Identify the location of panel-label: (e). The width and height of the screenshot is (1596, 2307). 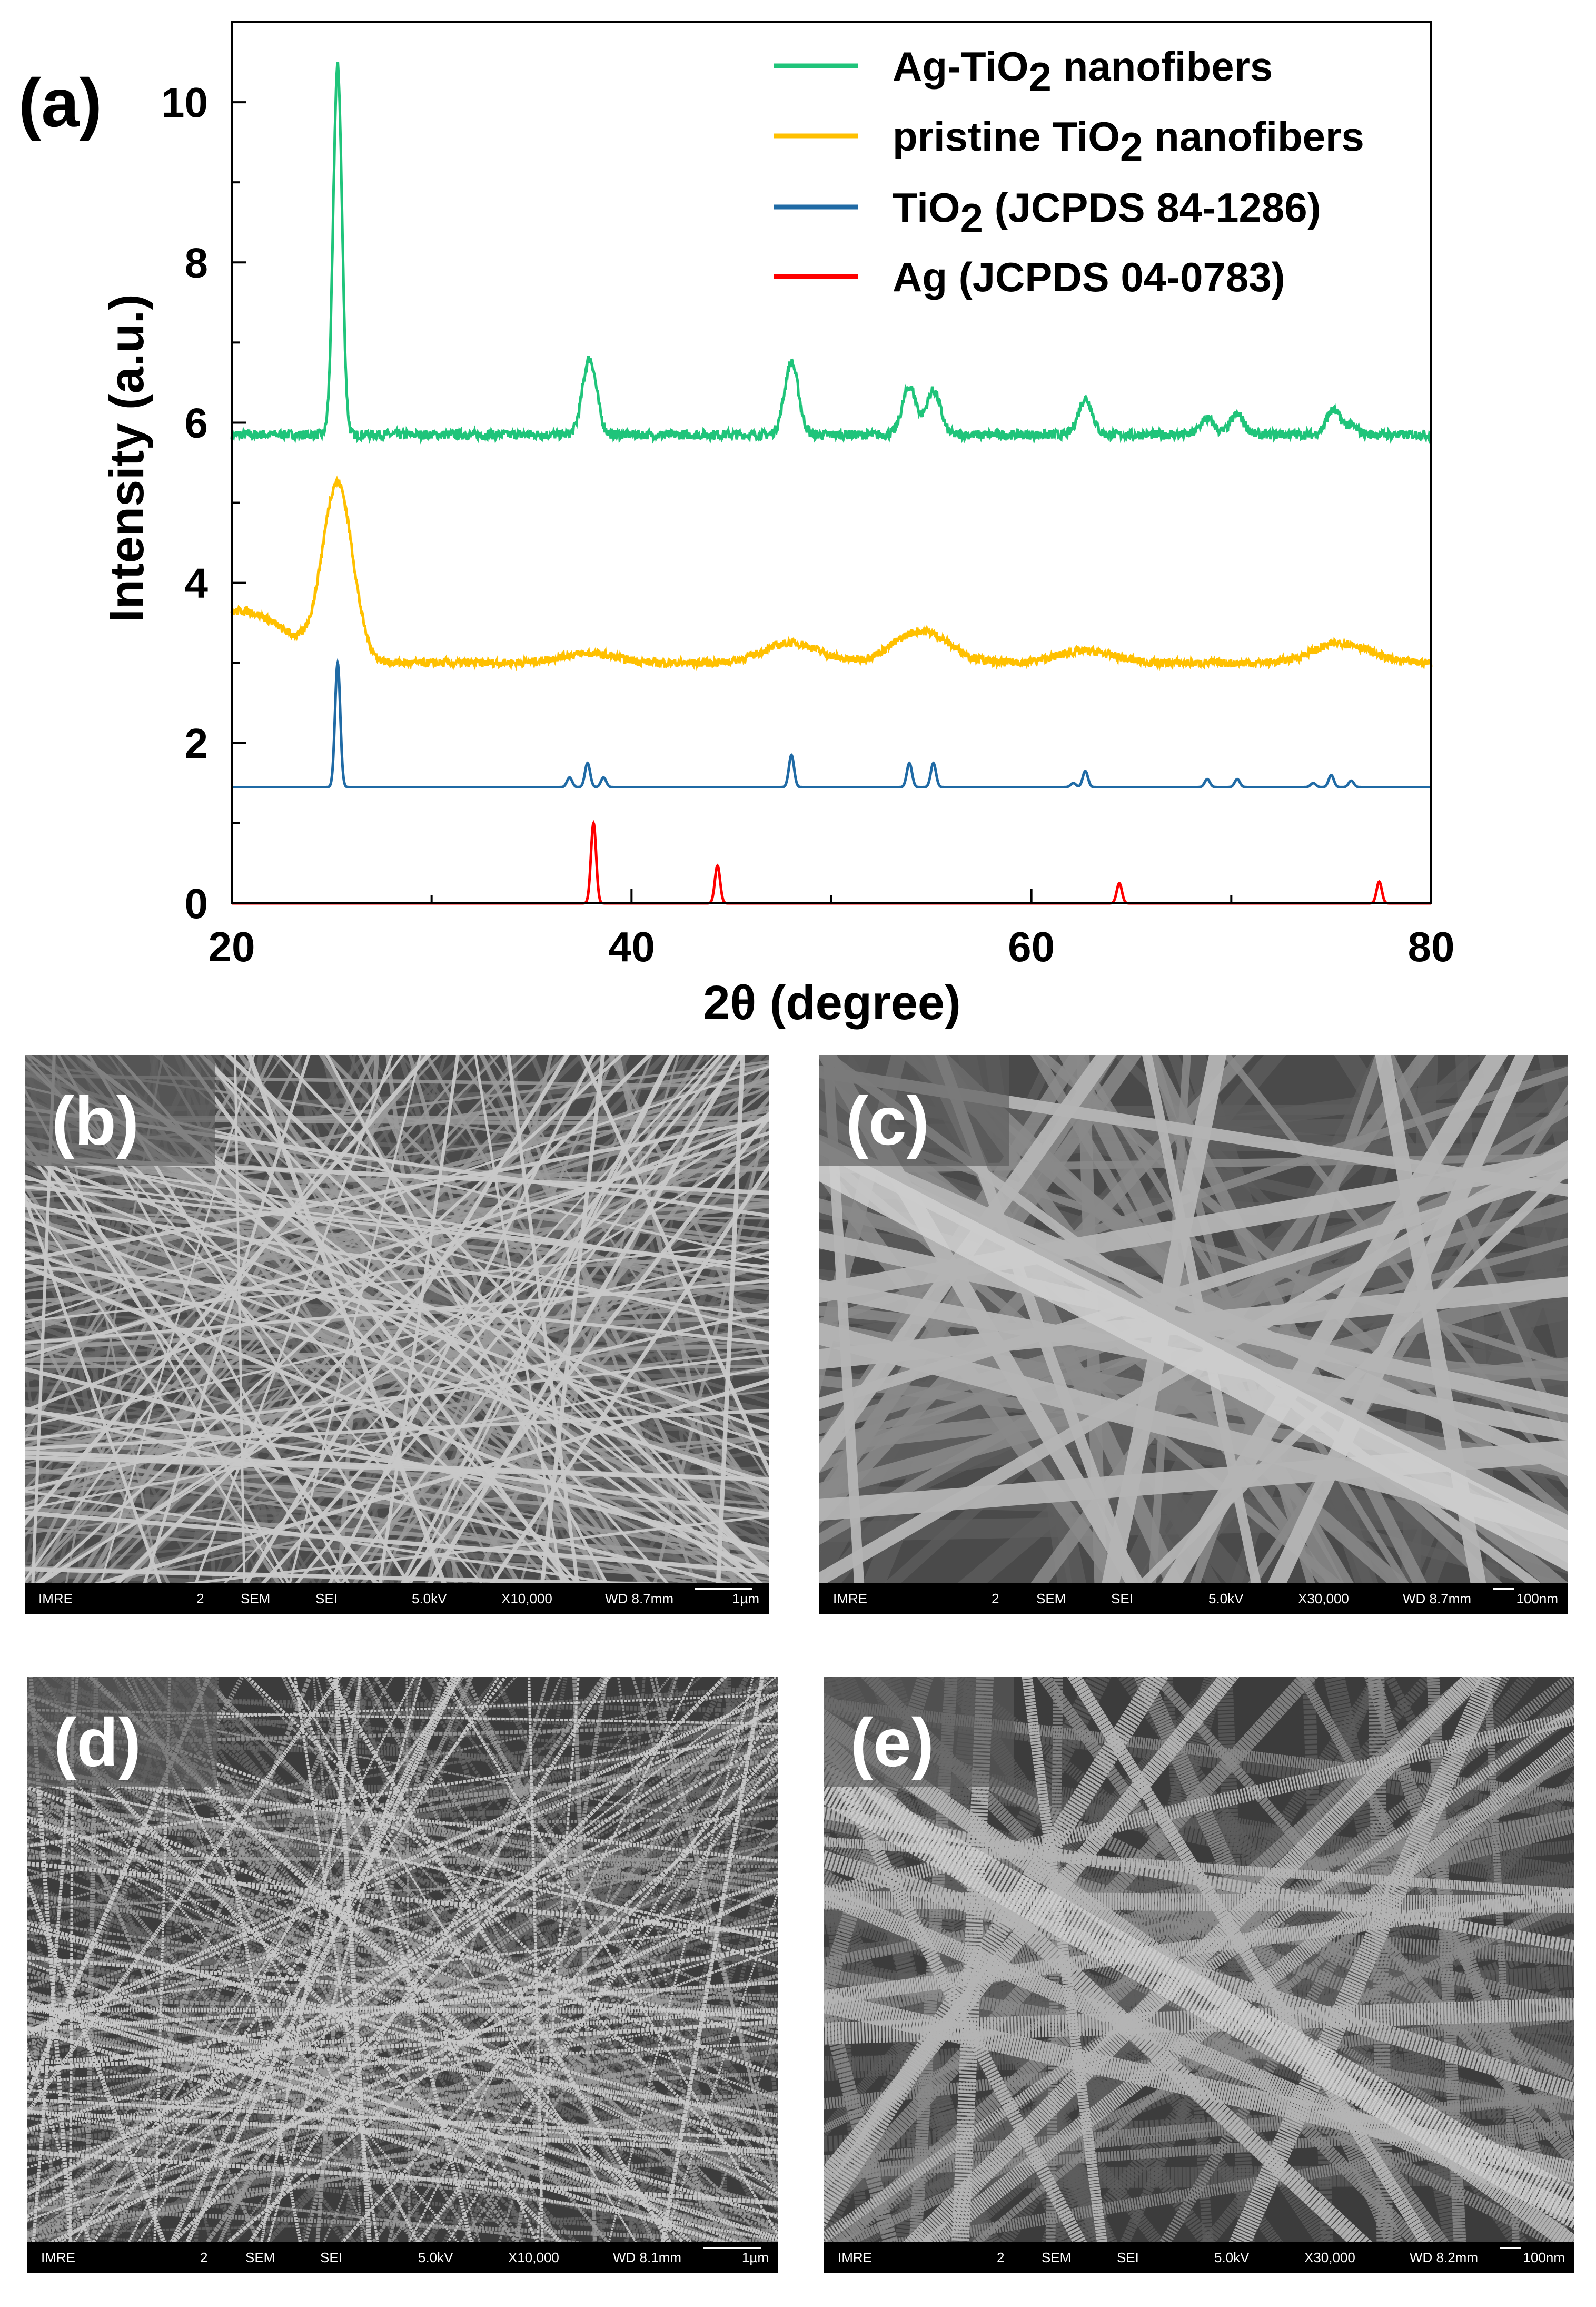
(892, 1742).